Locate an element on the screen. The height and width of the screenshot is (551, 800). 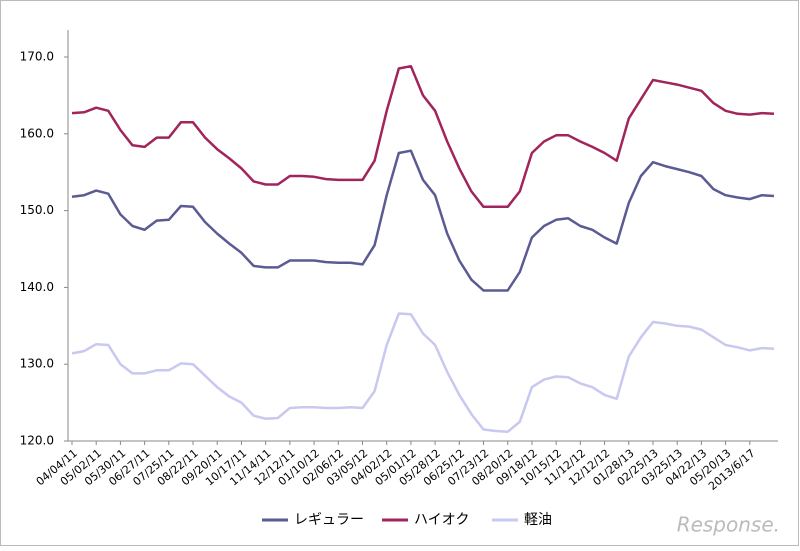
watermark: Response. is located at coordinates (728, 525).